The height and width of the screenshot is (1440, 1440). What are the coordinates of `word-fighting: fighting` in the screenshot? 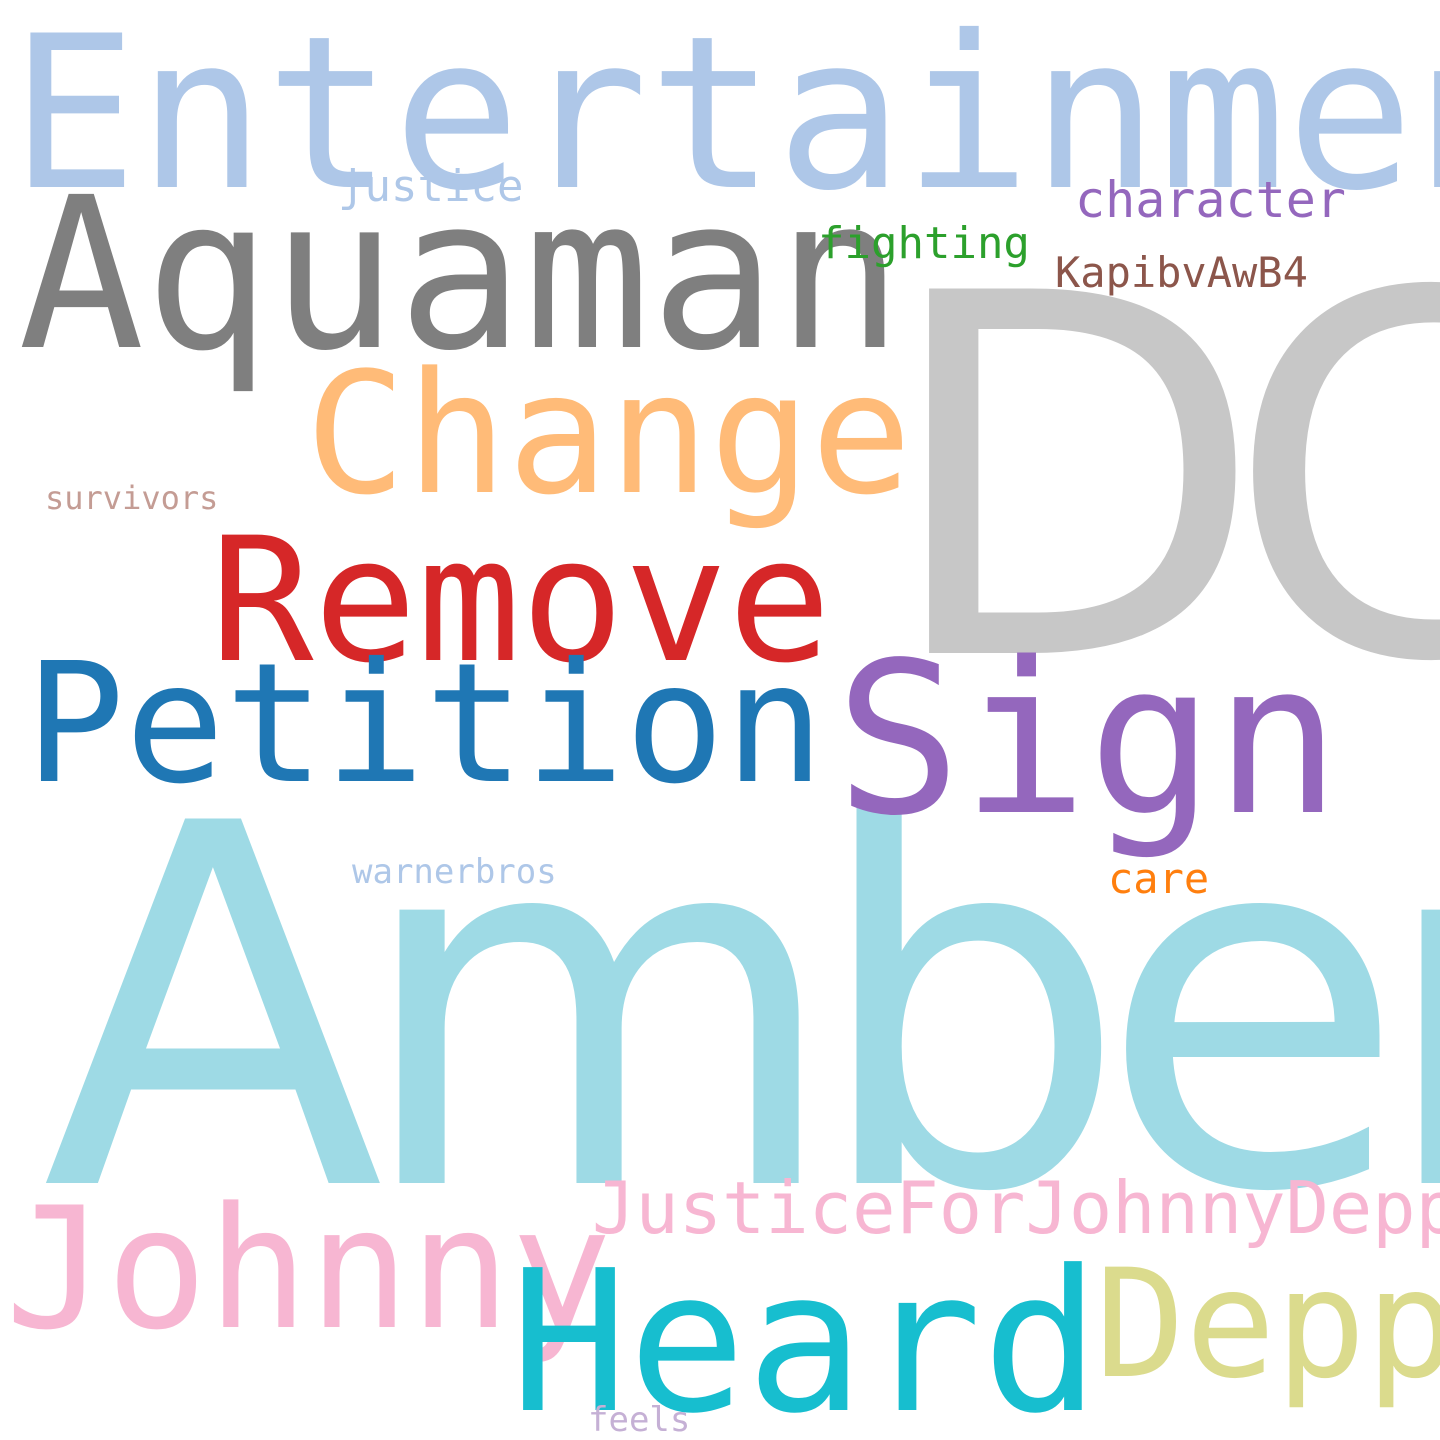 It's located at (924, 243).